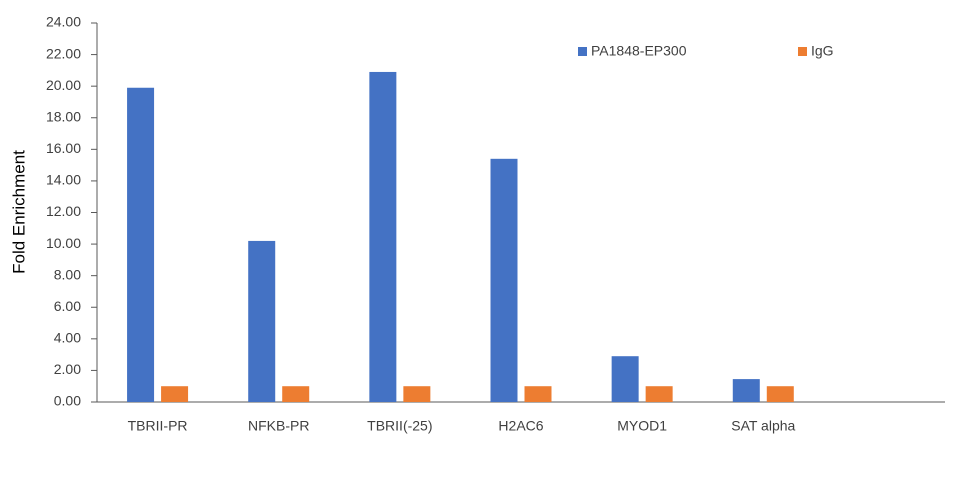 This screenshot has width=969, height=503. I want to click on y-tick-label: 6.00, so click(67, 306).